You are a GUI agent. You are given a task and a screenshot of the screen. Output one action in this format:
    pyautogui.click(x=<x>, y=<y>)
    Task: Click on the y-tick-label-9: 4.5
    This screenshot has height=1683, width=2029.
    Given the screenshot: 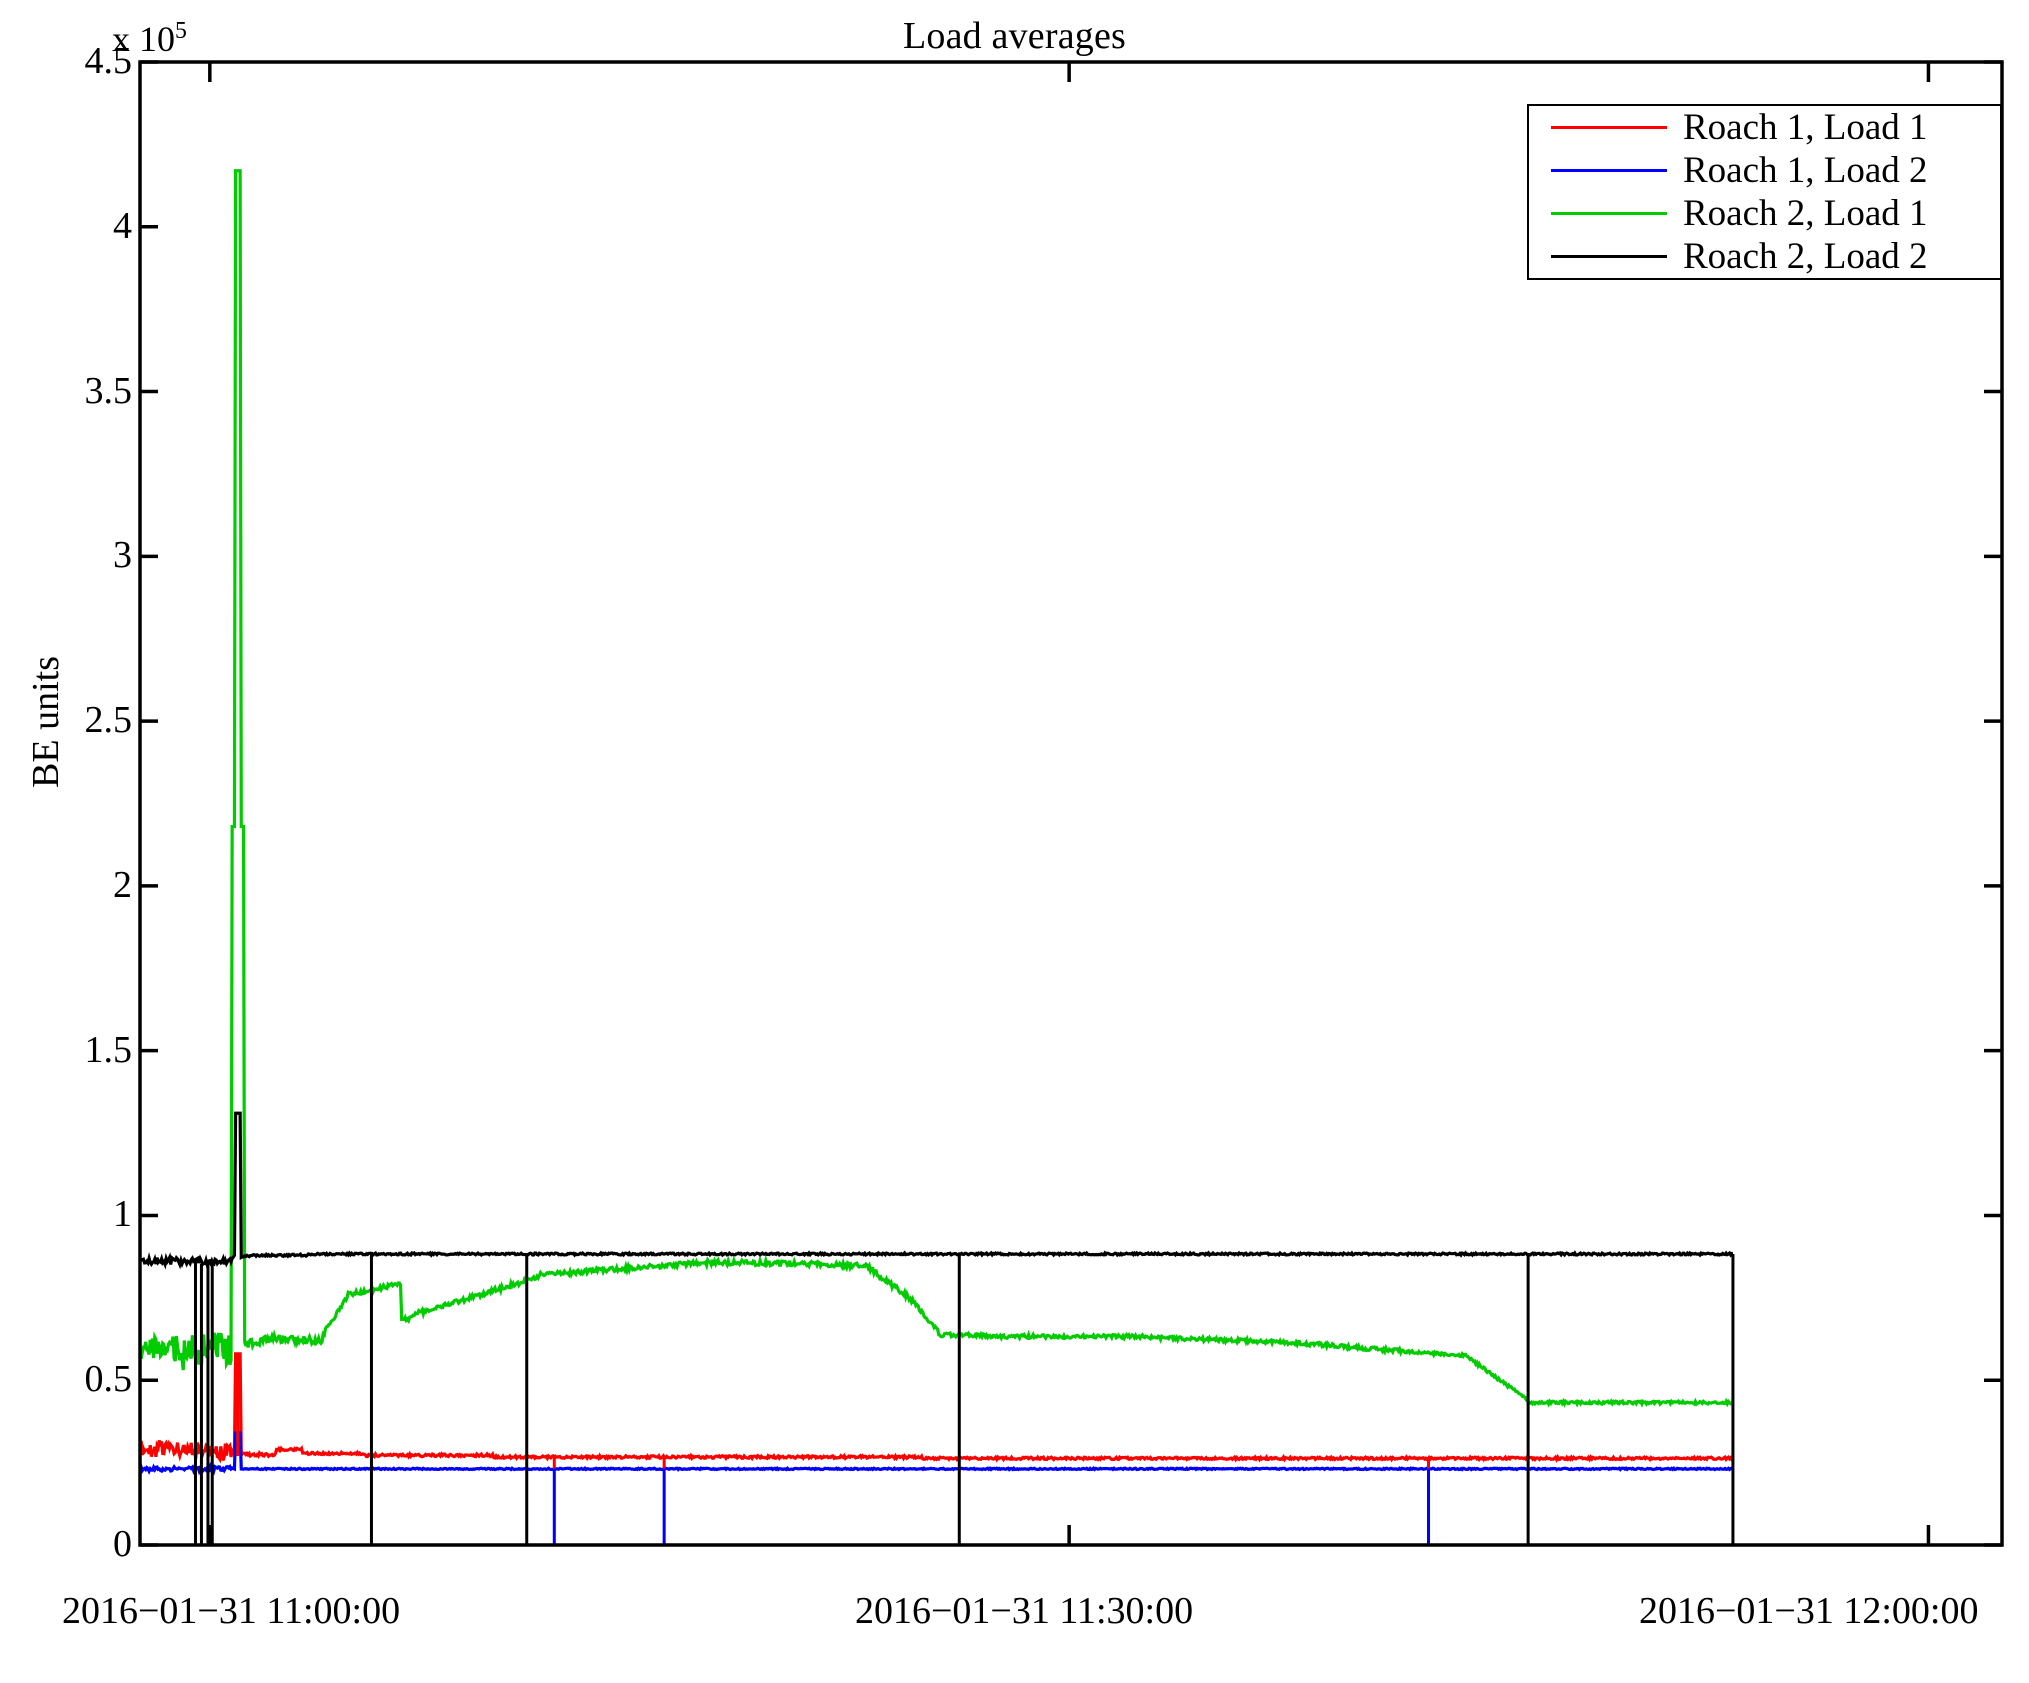 What is the action you would take?
    pyautogui.click(x=108, y=61)
    